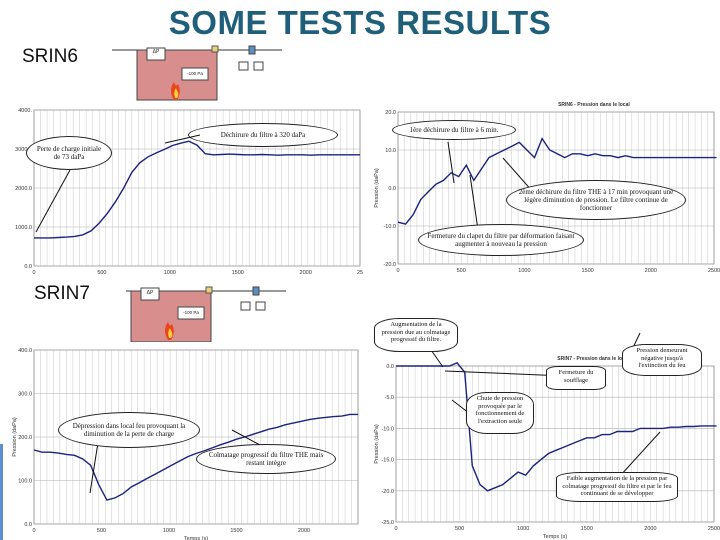  I want to click on y-tick-label: -5.0, so click(389, 398).